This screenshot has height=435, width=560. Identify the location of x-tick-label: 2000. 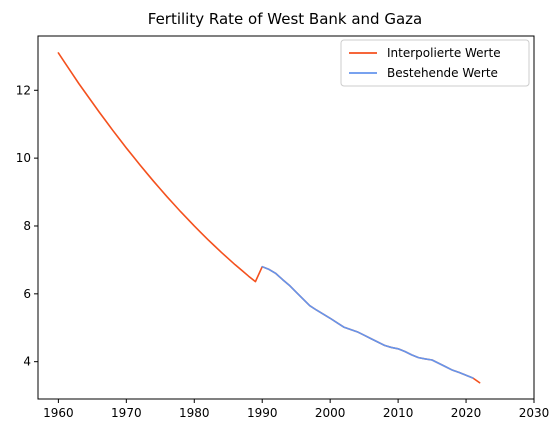
(330, 413).